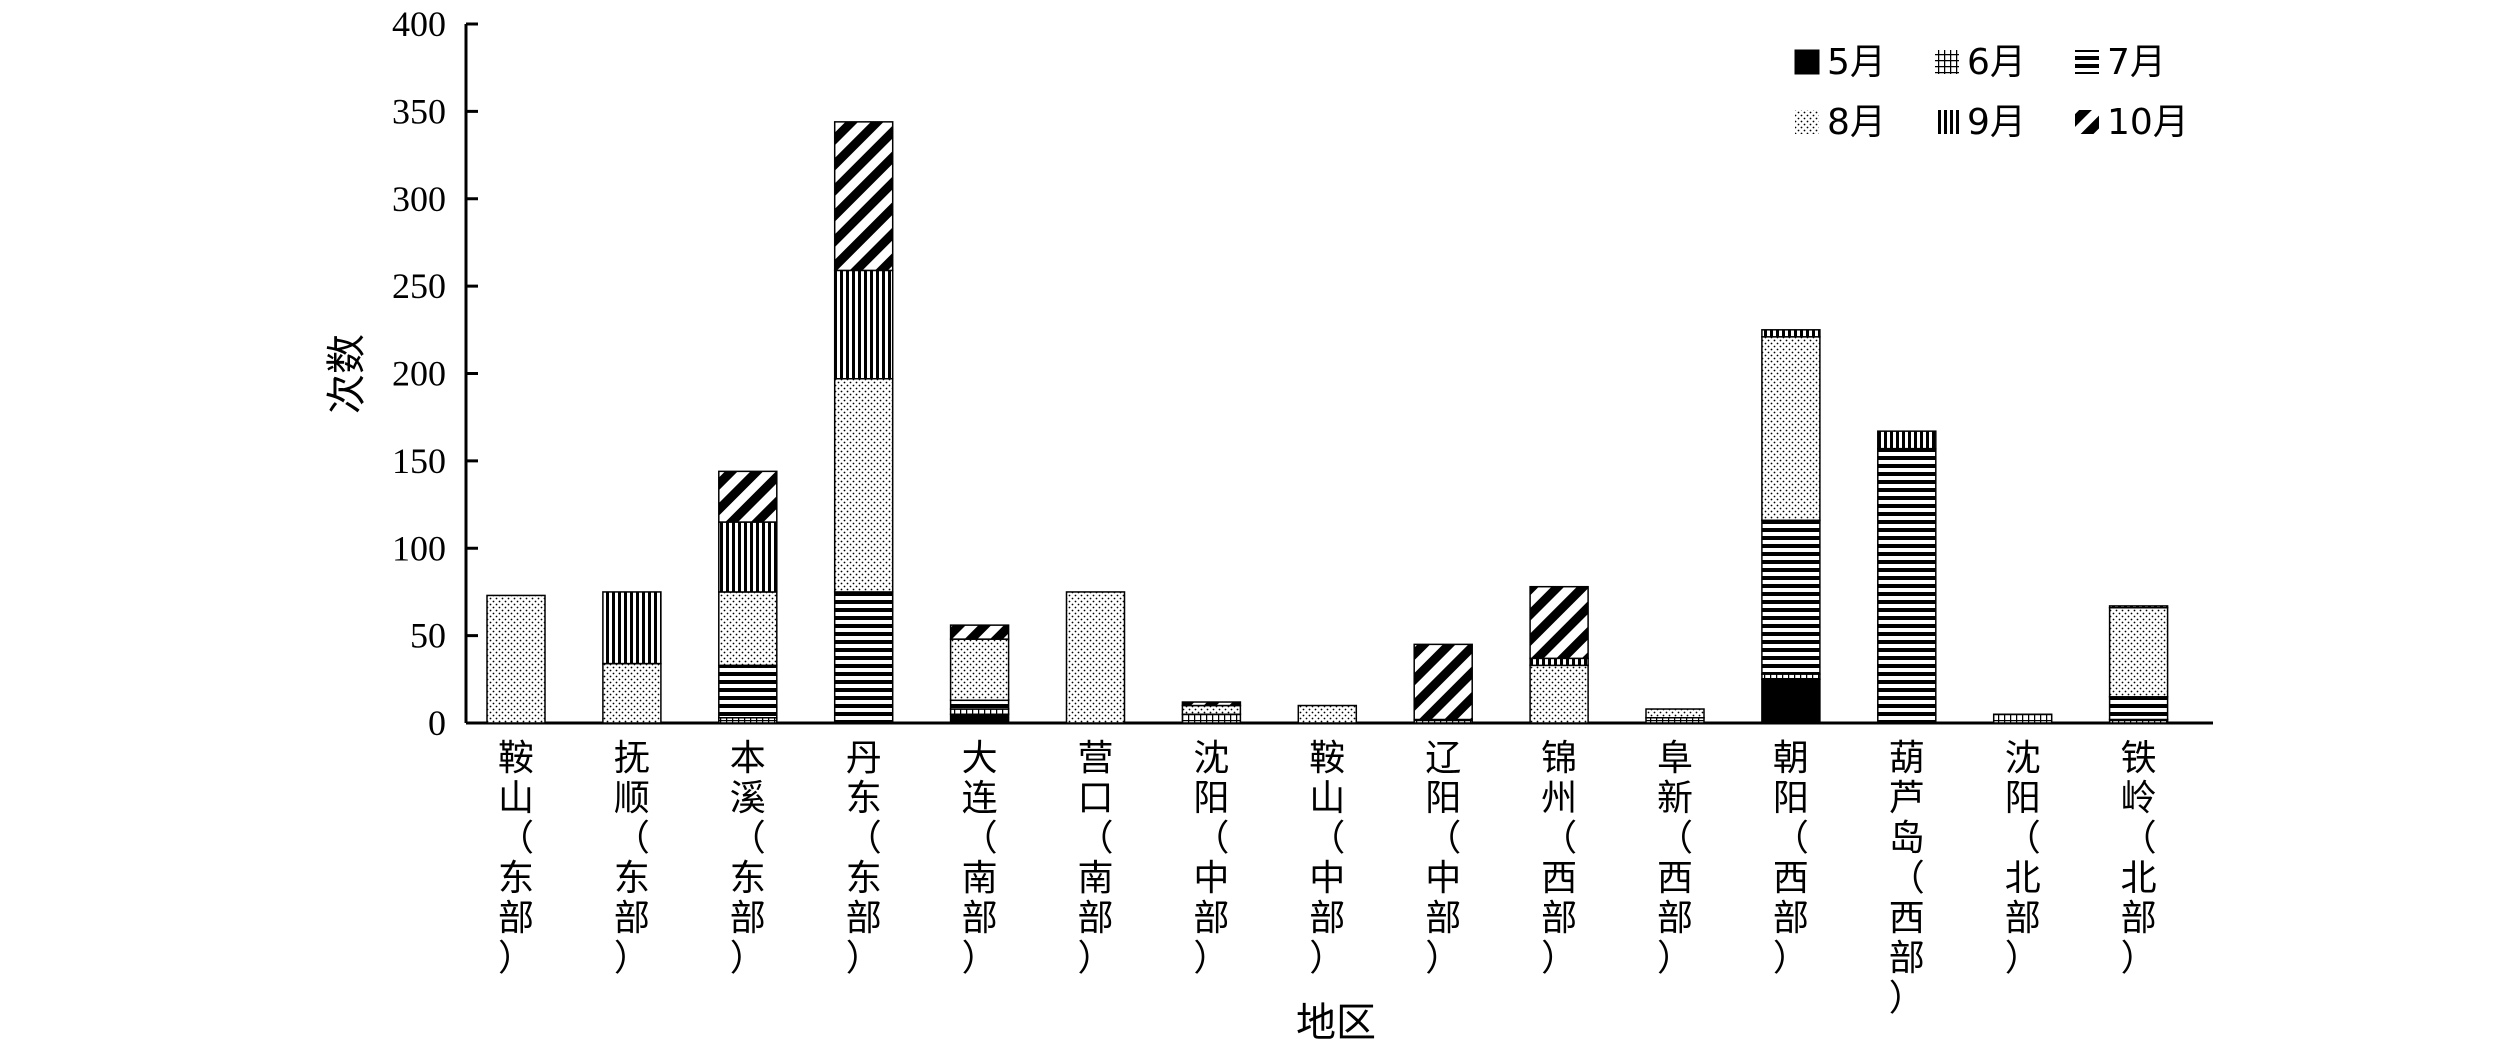 The image size is (2519, 1047). I want to click on x-tick-label: 丹东（东部）, so click(864, 858).